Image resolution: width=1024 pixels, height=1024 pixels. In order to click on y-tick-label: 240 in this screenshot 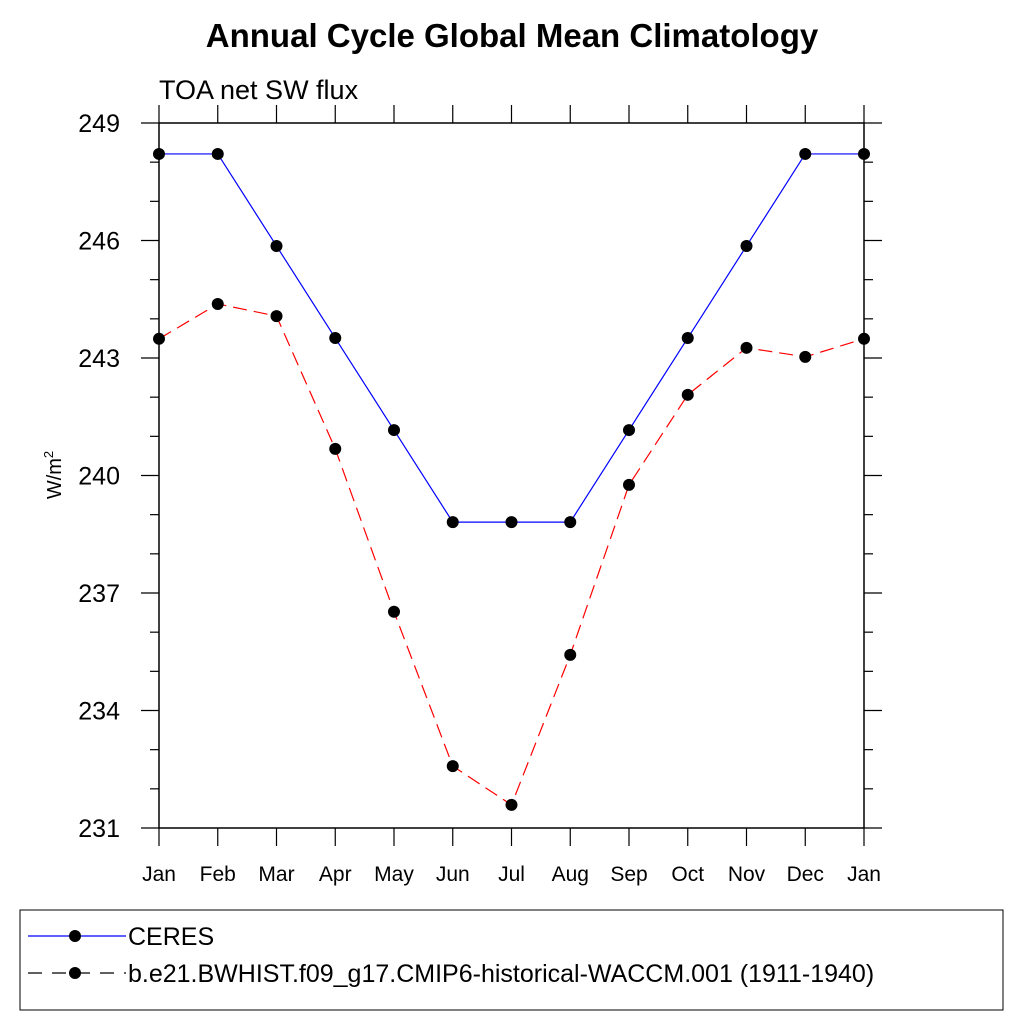, I will do `click(99, 477)`.